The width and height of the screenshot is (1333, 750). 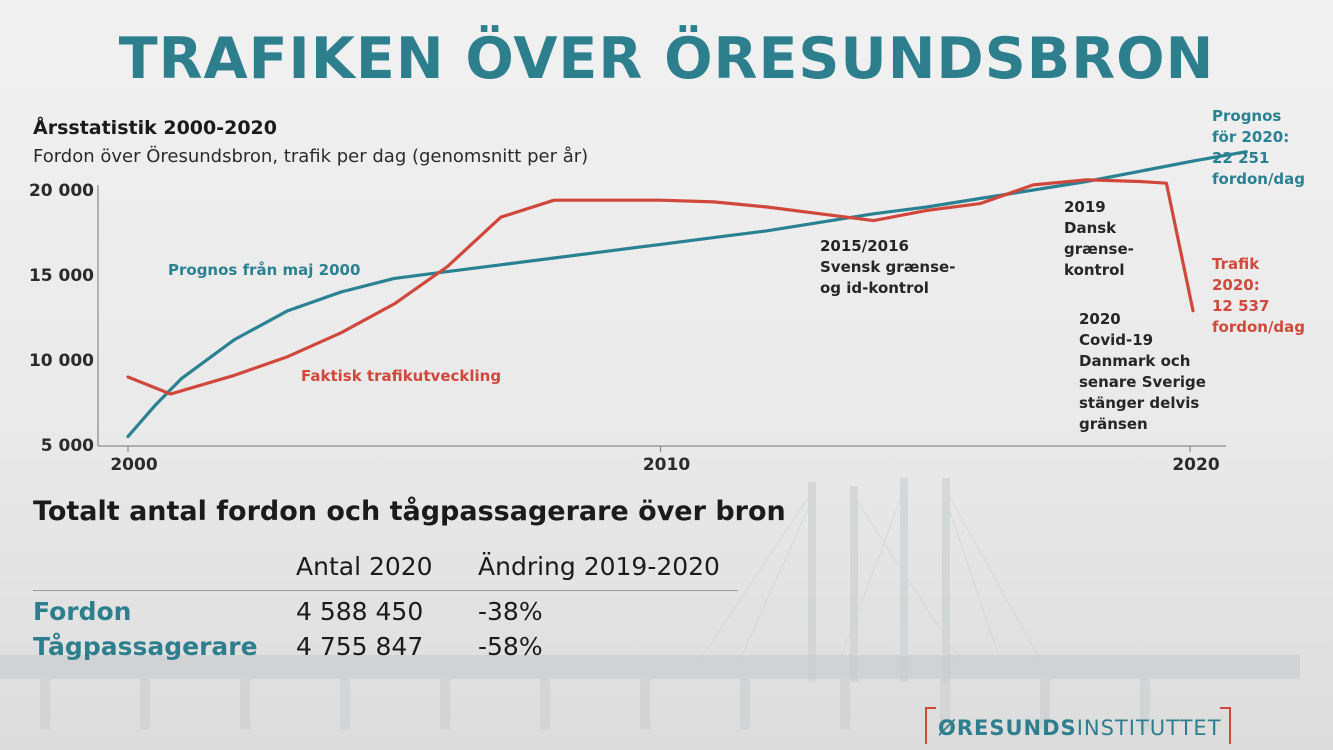 I want to click on page-title: TRAFIKEN ÖVER ÖRESUNDSBRON, so click(x=666, y=59).